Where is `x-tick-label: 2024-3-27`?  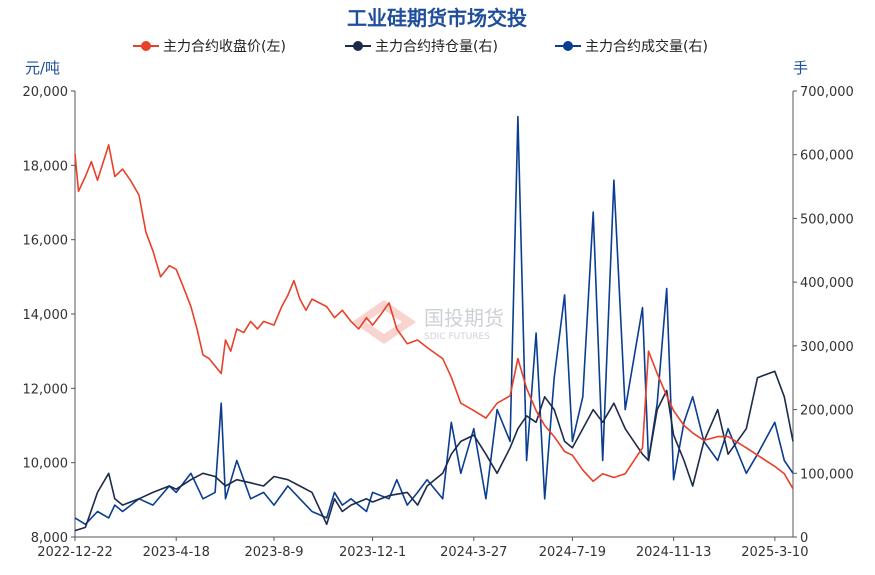
x-tick-label: 2024-3-27 is located at coordinates (473, 552).